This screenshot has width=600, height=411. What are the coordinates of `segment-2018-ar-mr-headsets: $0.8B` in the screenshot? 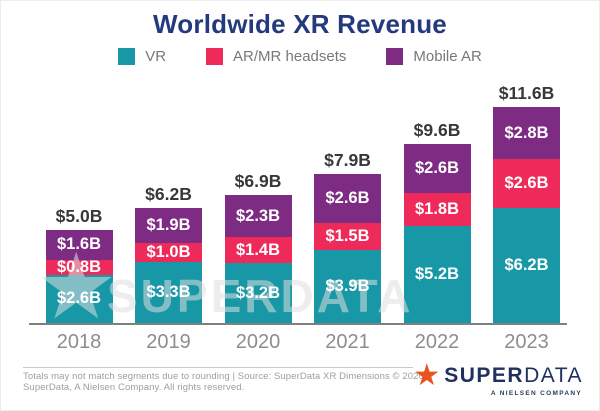 It's located at (79, 266).